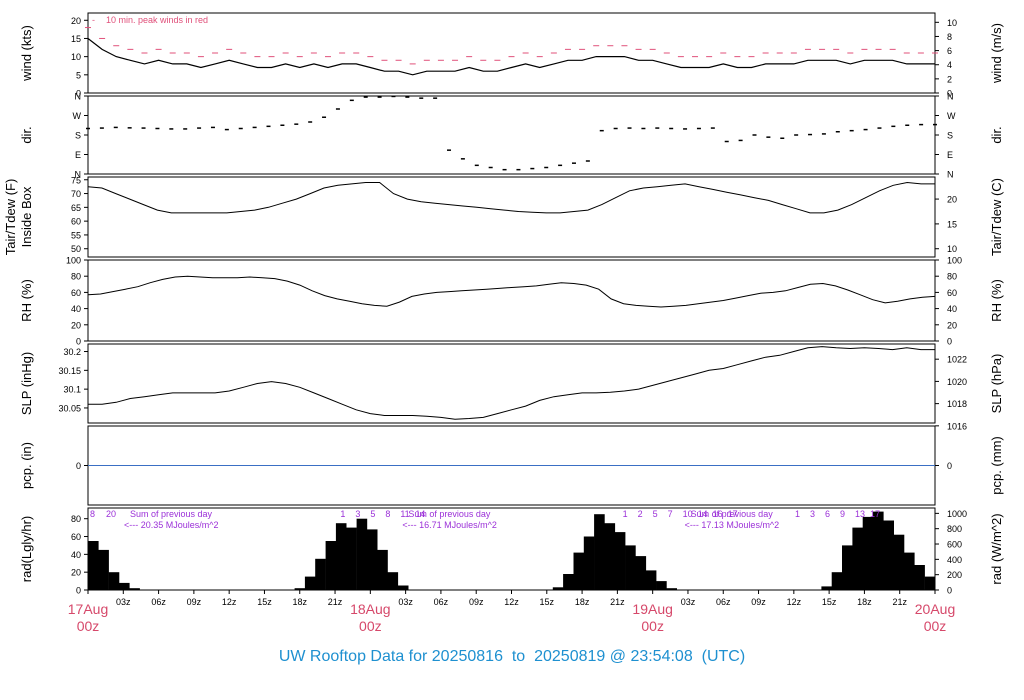 This screenshot has width=1024, height=700. What do you see at coordinates (78, 94) in the screenshot?
I see `ytick-label-left-0-0: 0` at bounding box center [78, 94].